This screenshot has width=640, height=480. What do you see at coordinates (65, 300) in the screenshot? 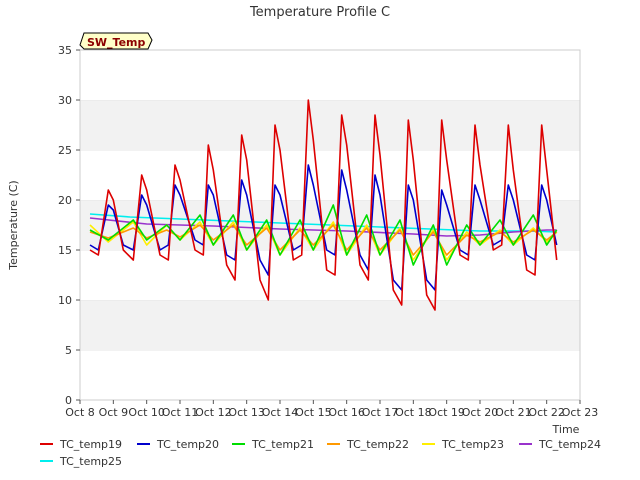
I see `y-tick-label: 10` at bounding box center [65, 300].